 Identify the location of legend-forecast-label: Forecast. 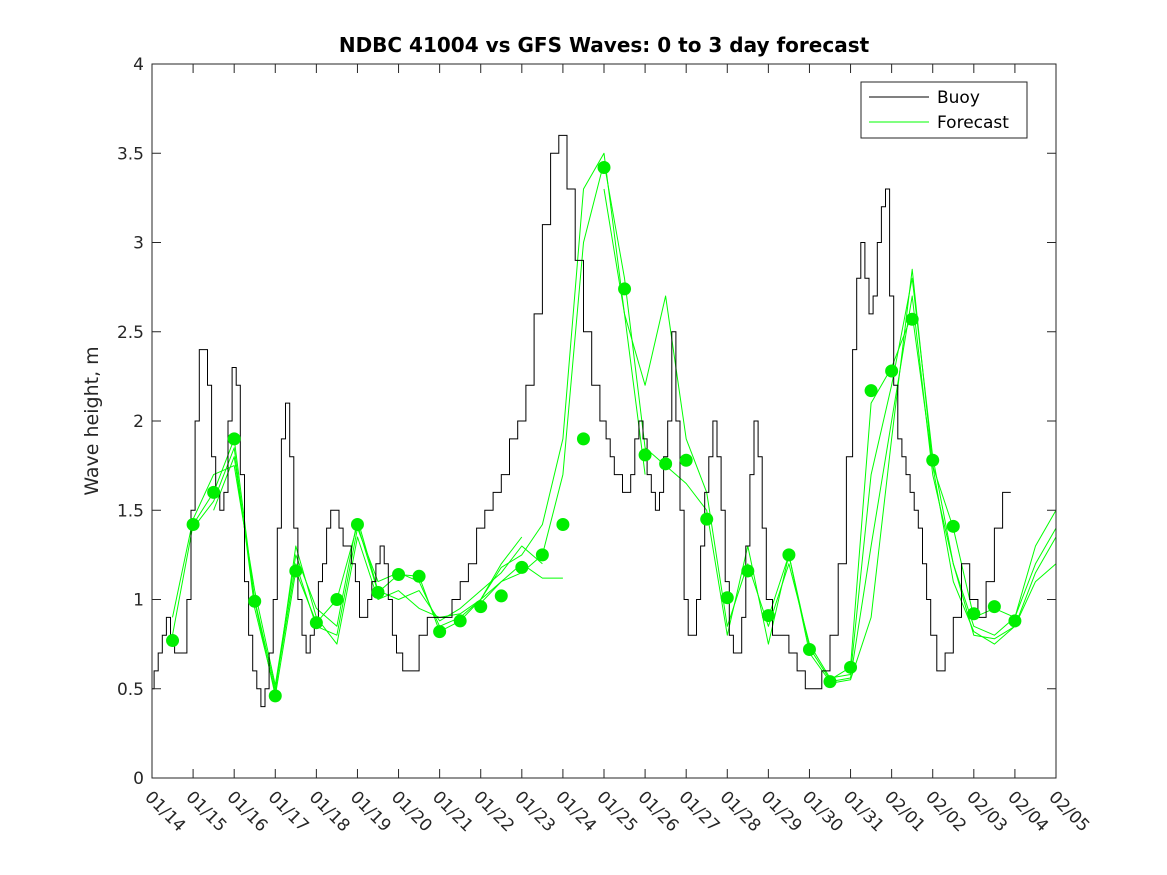
(973, 123).